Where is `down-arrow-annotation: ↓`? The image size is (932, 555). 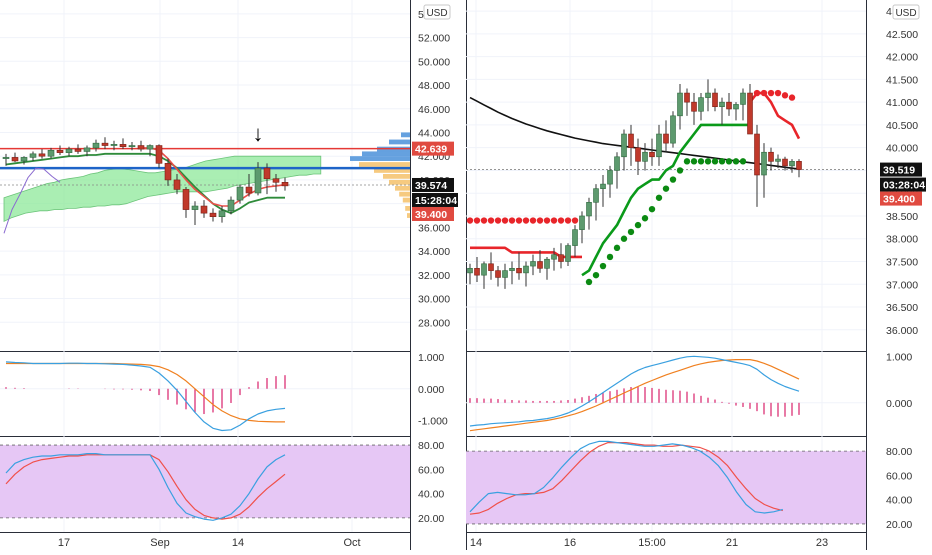
down-arrow-annotation: ↓ is located at coordinates (258, 133).